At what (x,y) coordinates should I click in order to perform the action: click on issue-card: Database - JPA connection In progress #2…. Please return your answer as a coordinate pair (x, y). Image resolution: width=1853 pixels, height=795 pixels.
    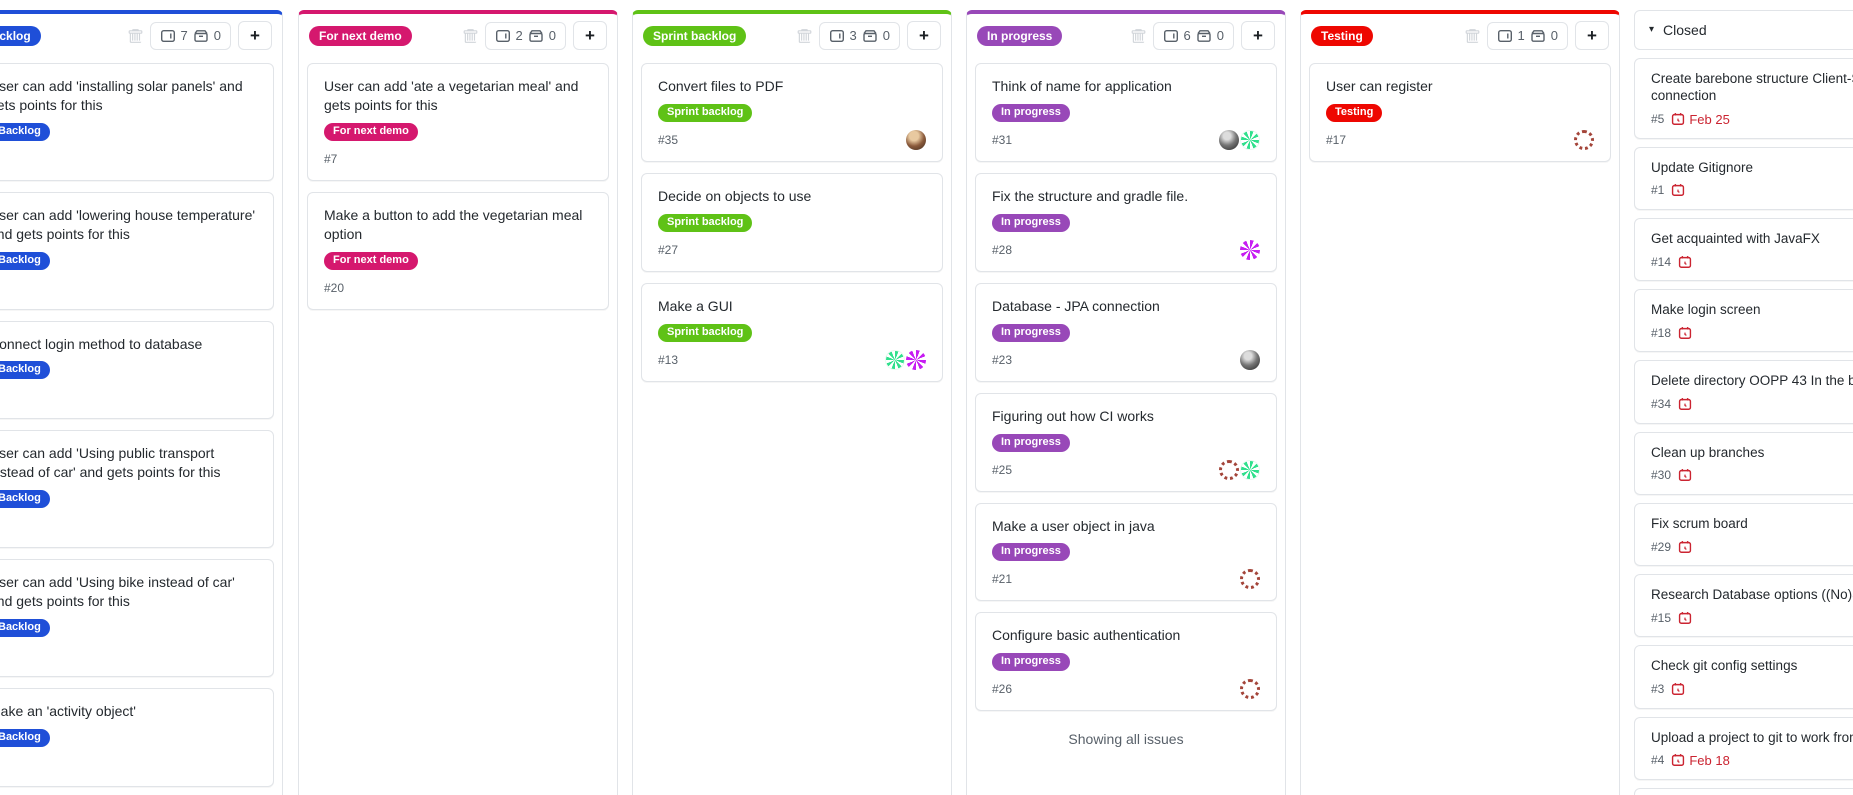
    Looking at the image, I should click on (1126, 332).